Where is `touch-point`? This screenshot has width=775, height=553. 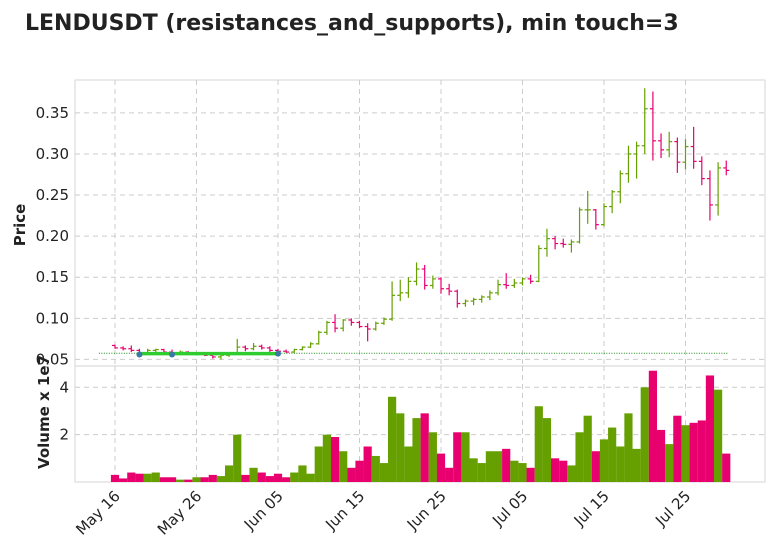 touch-point is located at coordinates (172, 354).